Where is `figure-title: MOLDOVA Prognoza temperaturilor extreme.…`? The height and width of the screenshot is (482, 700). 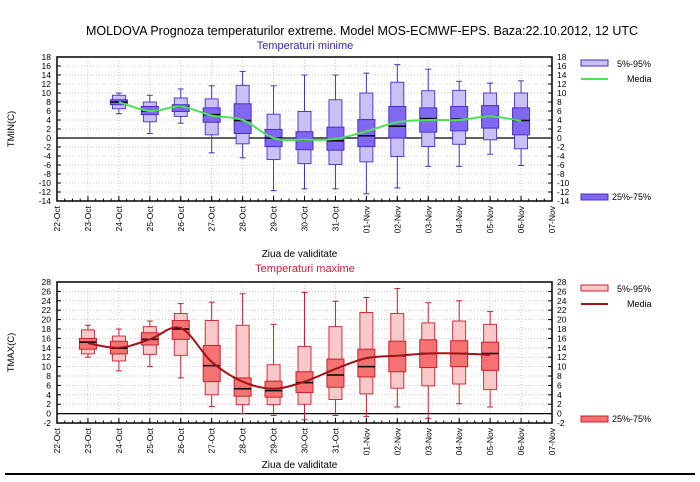 figure-title: MOLDOVA Prognoza temperaturilor extreme.… is located at coordinates (362, 31).